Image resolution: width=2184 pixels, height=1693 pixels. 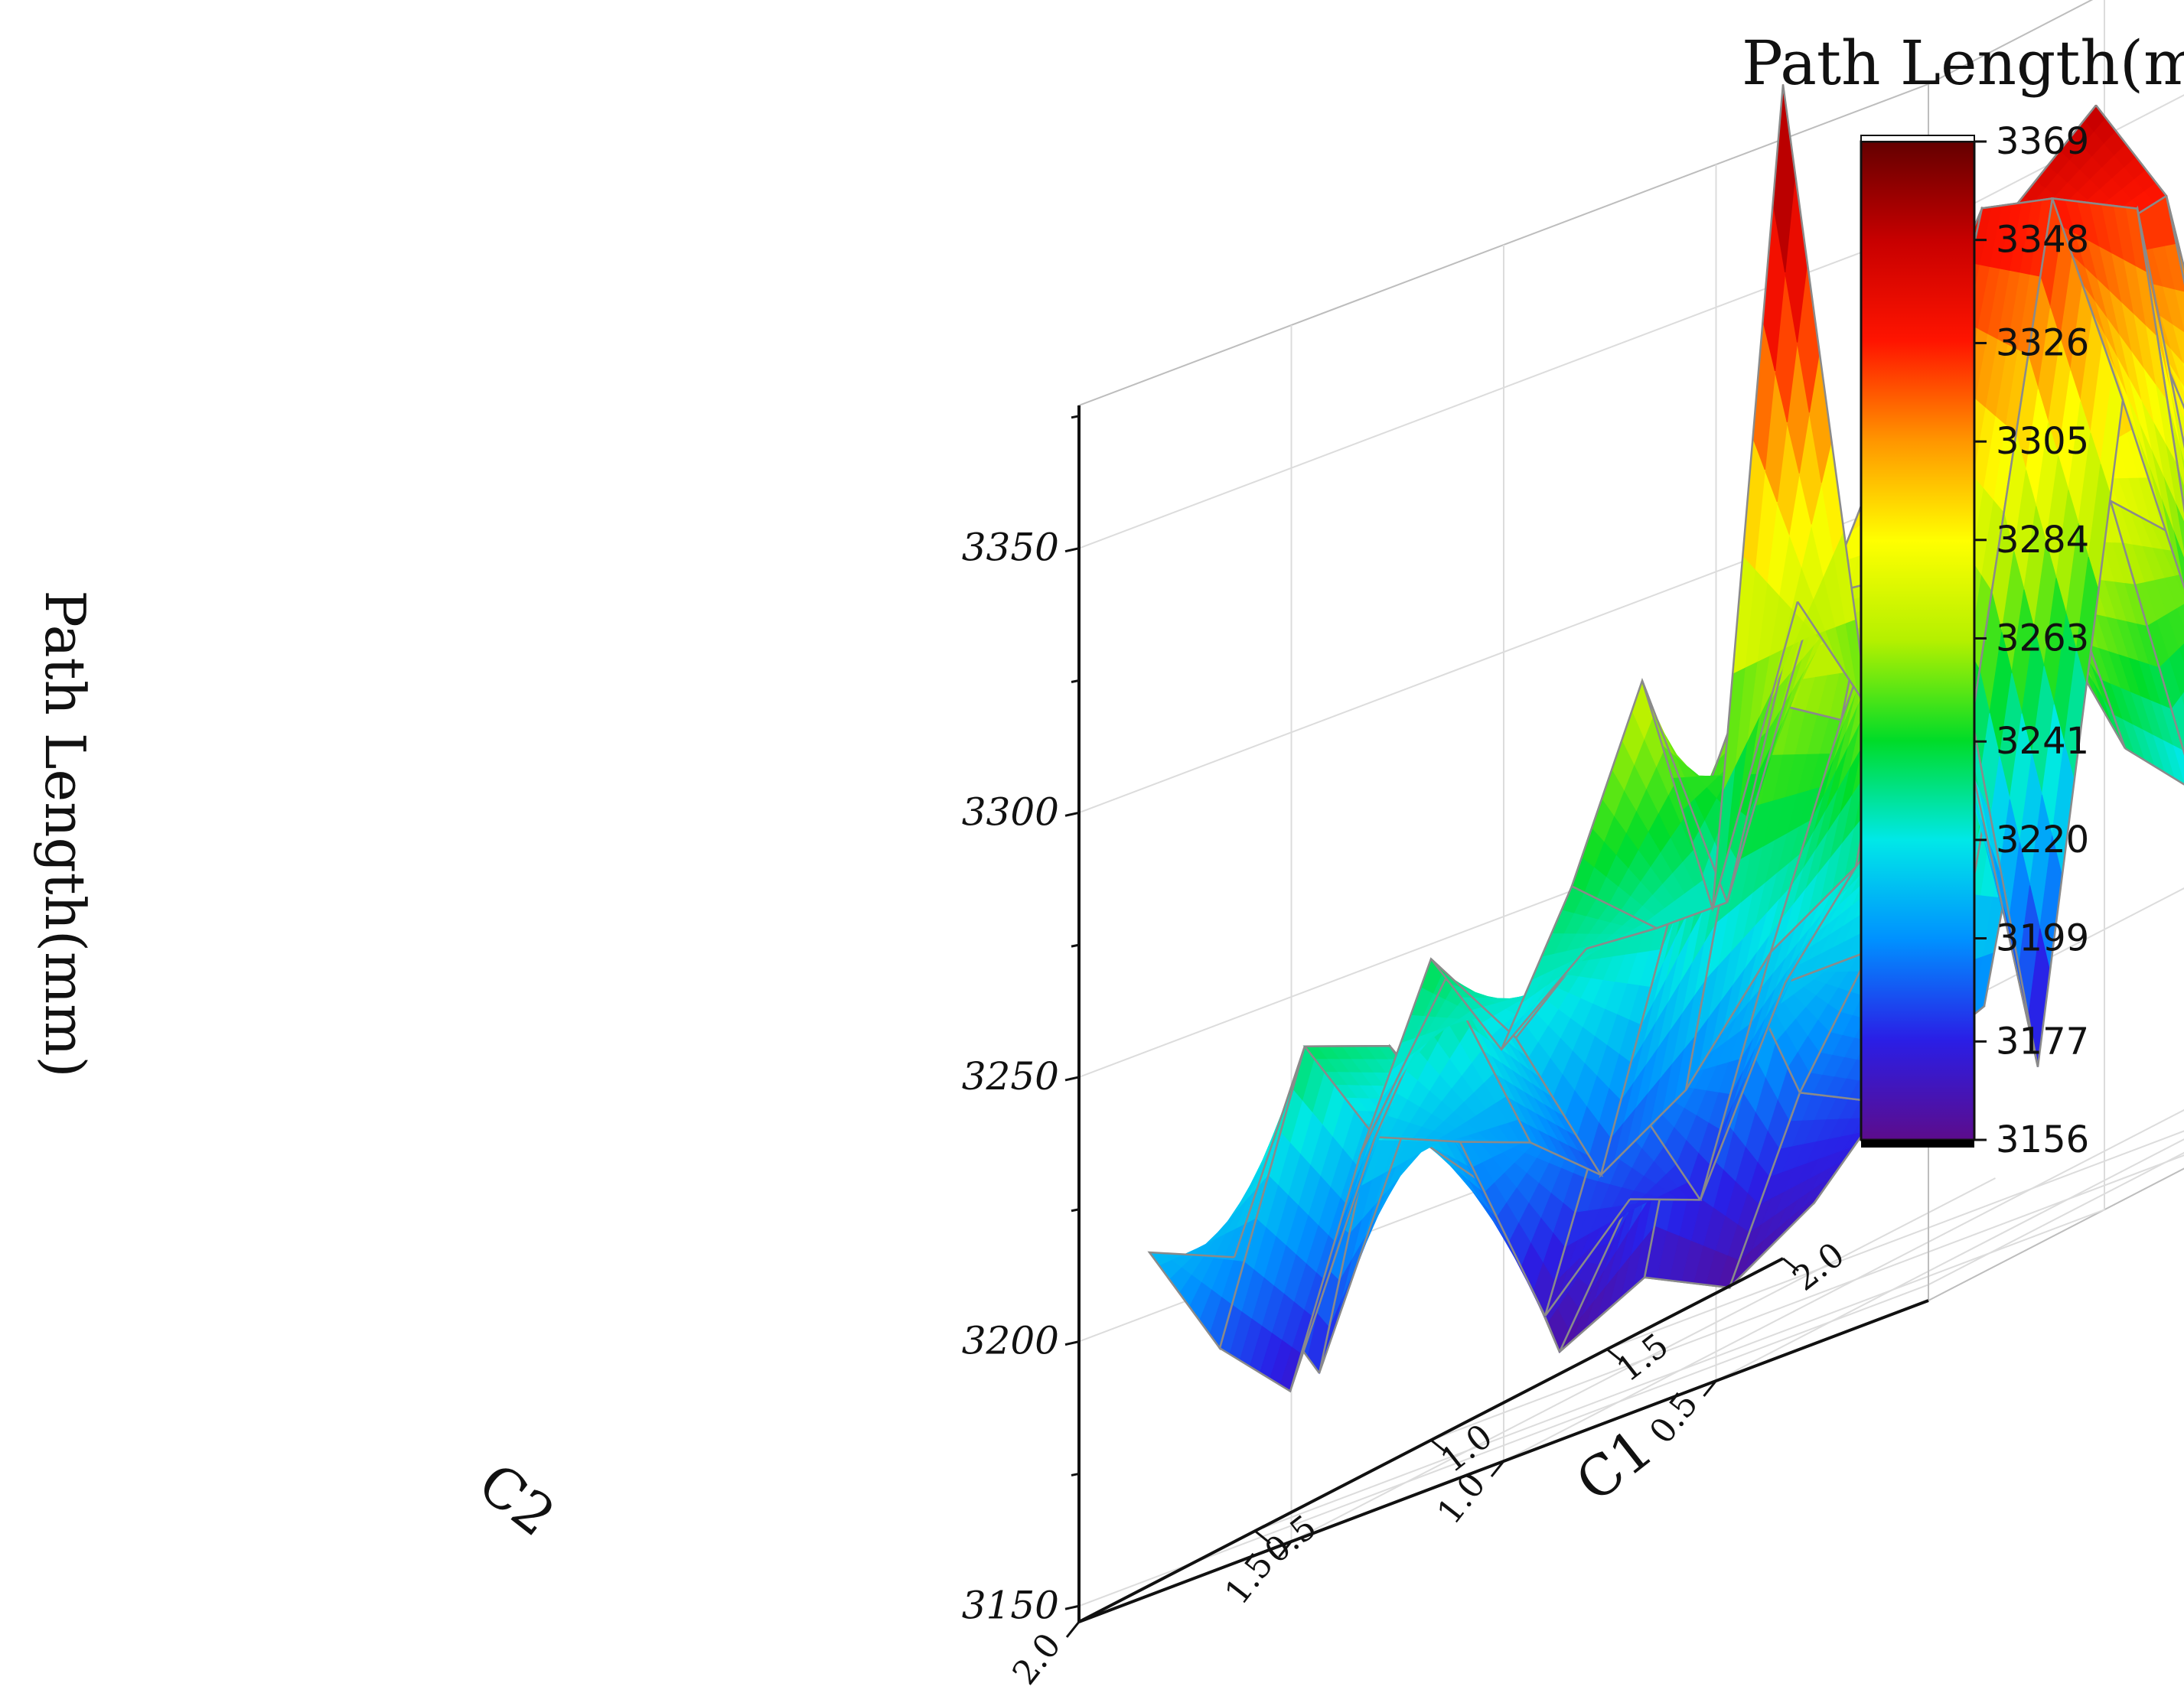 What do you see at coordinates (2042, 840) in the screenshot?
I see `colorbar-tick-label: 3220` at bounding box center [2042, 840].